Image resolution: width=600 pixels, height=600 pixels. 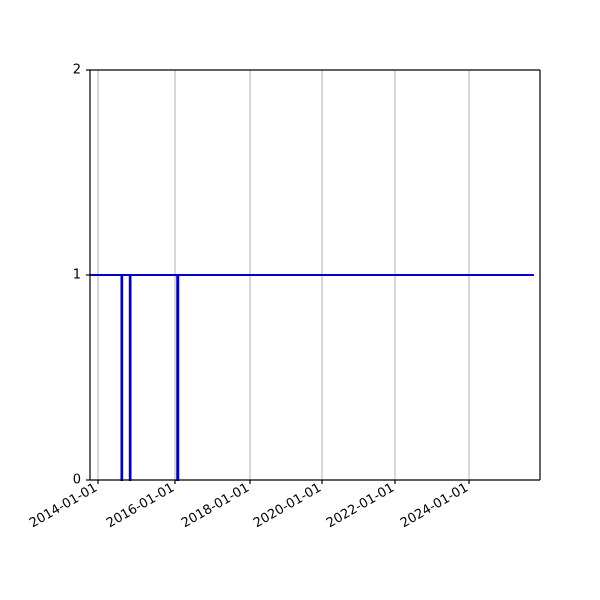 I want to click on y-axis: 0 1 2, so click(x=81, y=275).